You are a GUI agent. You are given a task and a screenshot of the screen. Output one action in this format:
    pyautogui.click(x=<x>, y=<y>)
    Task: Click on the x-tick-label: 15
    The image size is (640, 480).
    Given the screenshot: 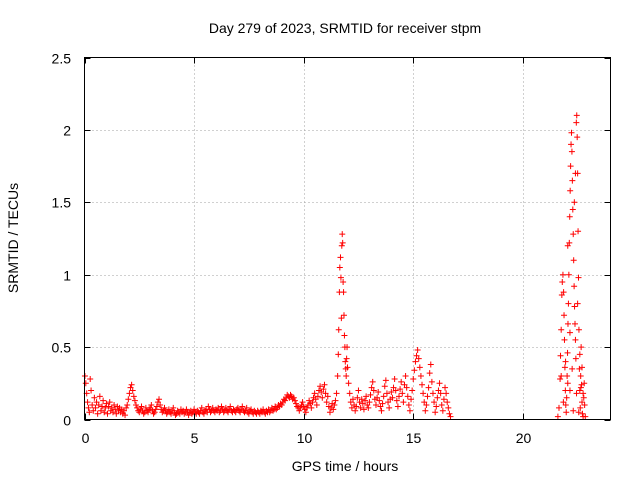 What is the action you would take?
    pyautogui.click(x=414, y=438)
    